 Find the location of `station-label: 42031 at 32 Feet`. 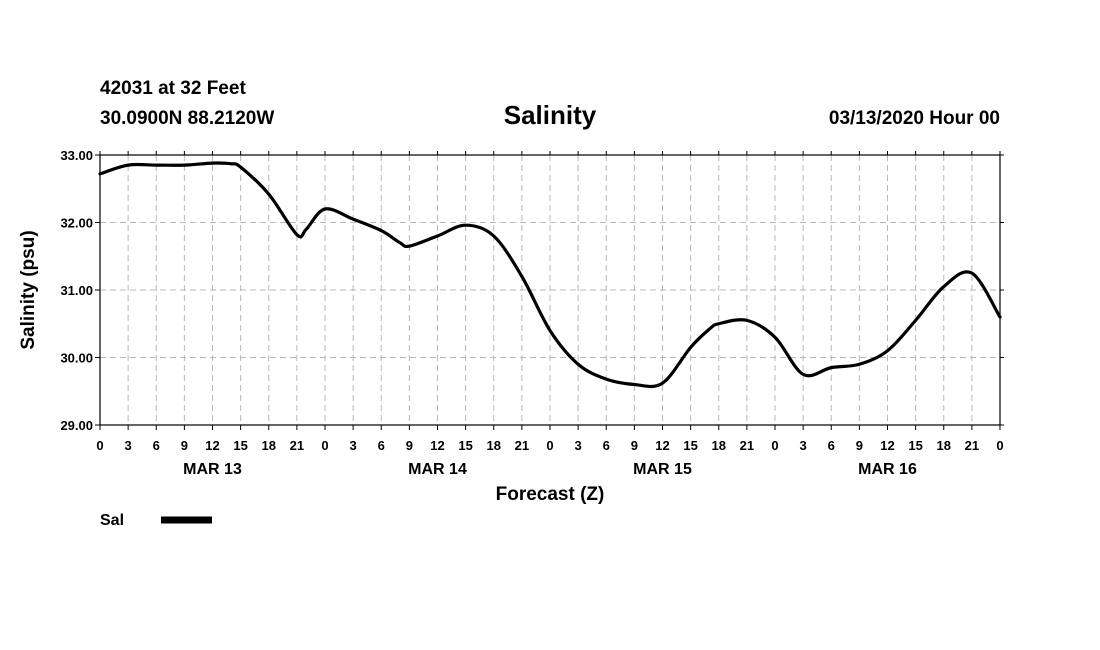

station-label: 42031 at 32 Feet is located at coordinates (173, 88).